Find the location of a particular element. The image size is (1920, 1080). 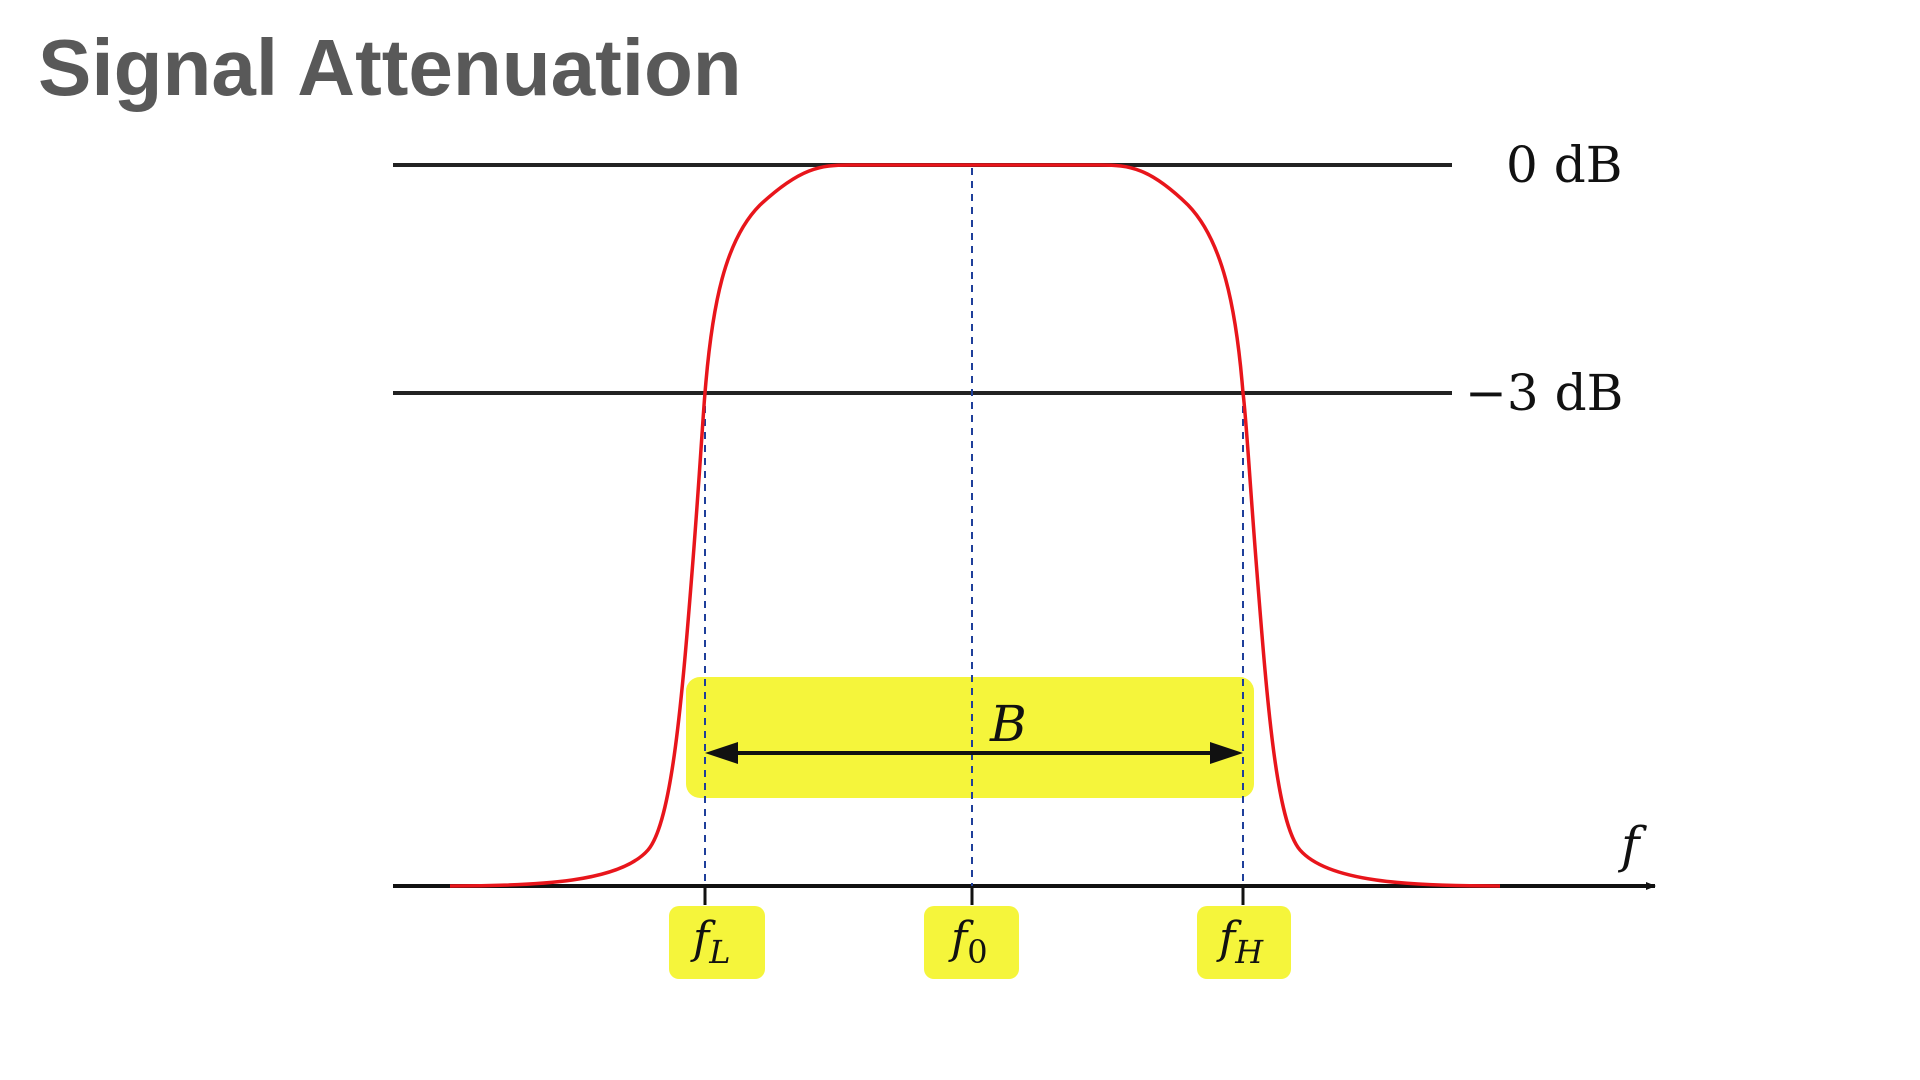

slide-title: Signal Attenuation is located at coordinates (390, 67).